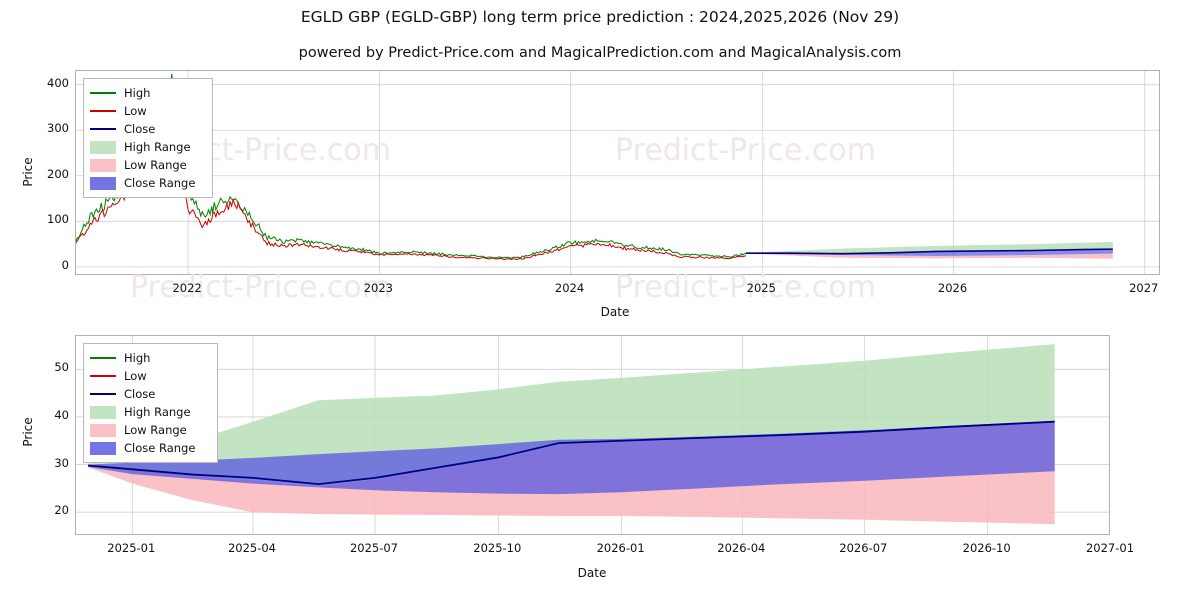 The height and width of the screenshot is (600, 1200). I want to click on bottom-y-tick: 30, so click(61, 462).